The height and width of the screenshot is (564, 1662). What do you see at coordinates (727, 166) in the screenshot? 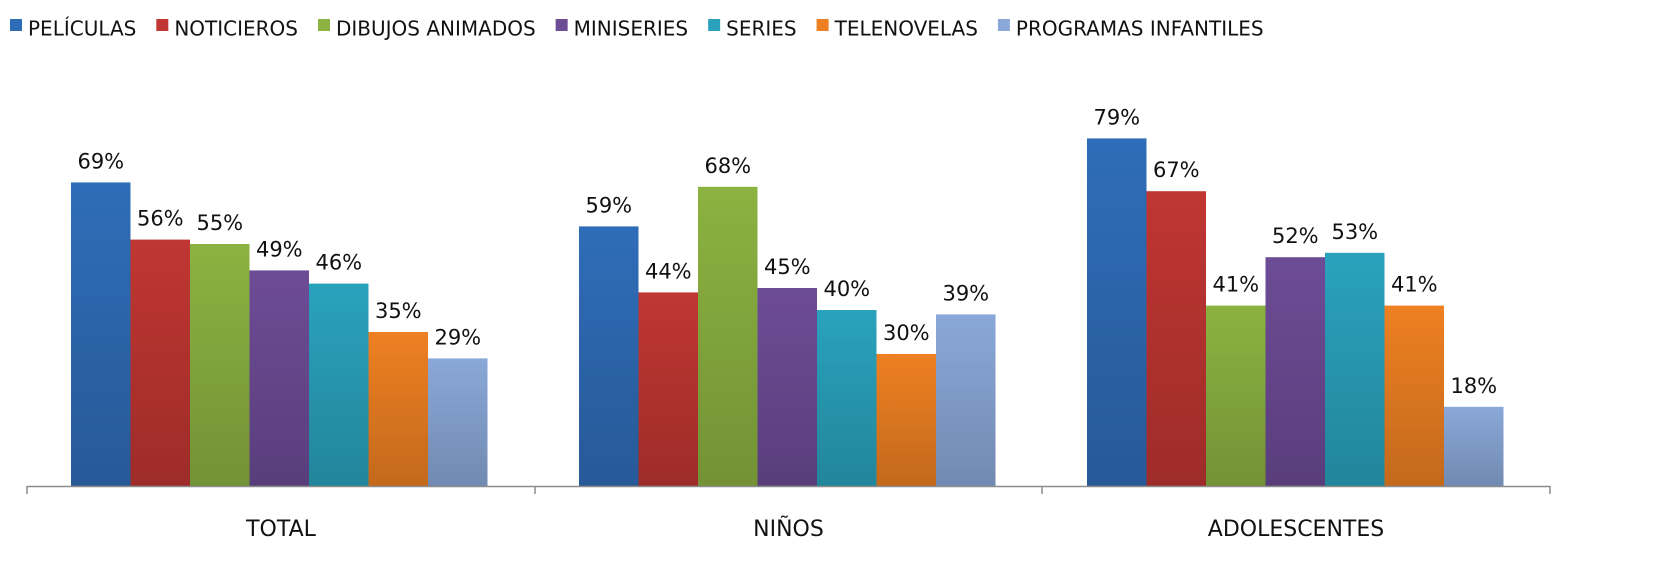
I see `value-label-ninos-dibujos-animados: 68%` at bounding box center [727, 166].